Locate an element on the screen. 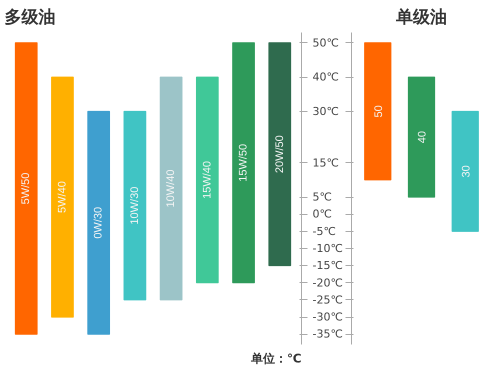 The image size is (500, 385). x-tick-label: 50 is located at coordinates (378, 111).